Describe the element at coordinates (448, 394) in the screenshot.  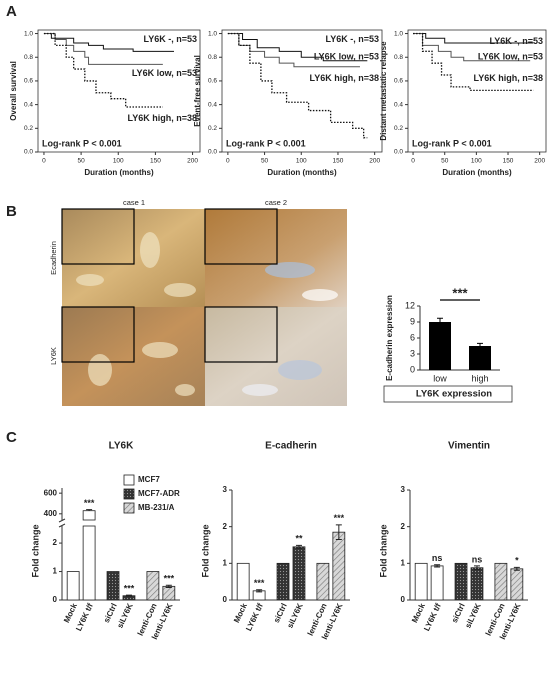
I see `x-label-box` at that location.